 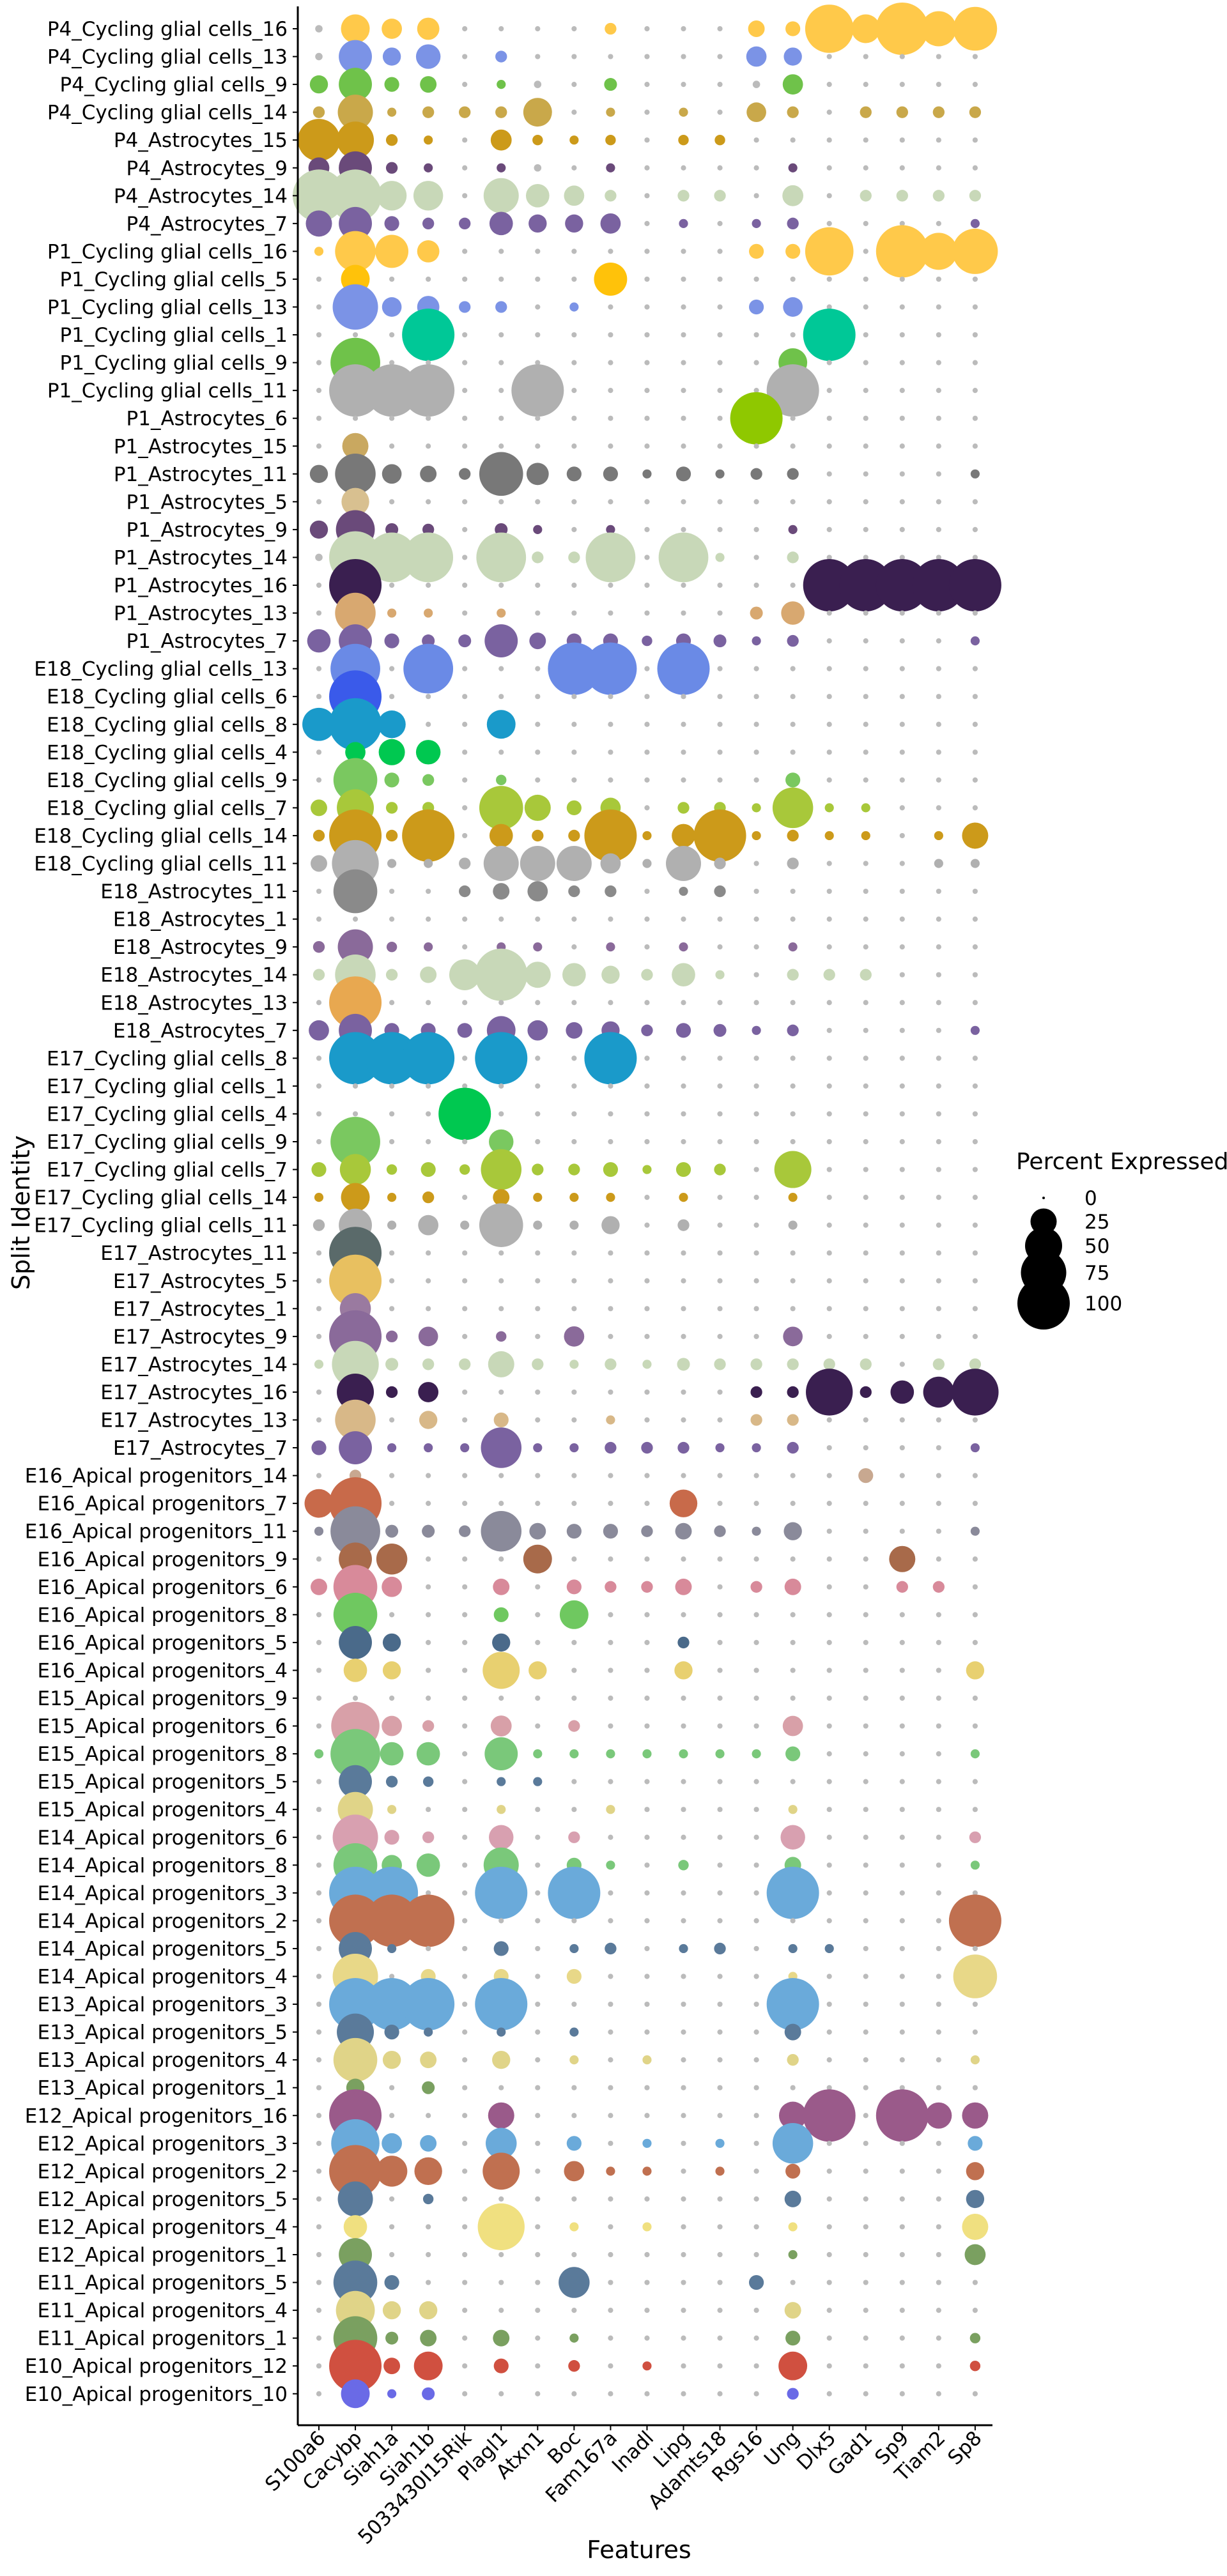 What do you see at coordinates (208, 502) in the screenshot?
I see `y-tick-label: P1_Astrocytes_5` at bounding box center [208, 502].